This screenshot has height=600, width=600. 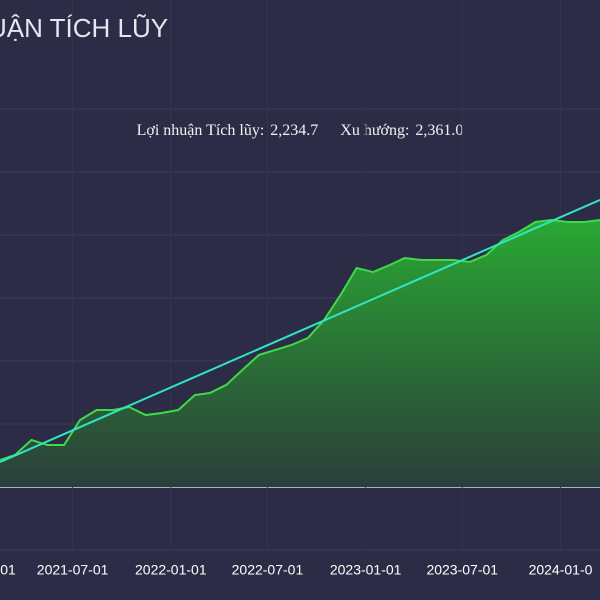 I want to click on readout-value: 2,234.7, so click(x=294, y=130).